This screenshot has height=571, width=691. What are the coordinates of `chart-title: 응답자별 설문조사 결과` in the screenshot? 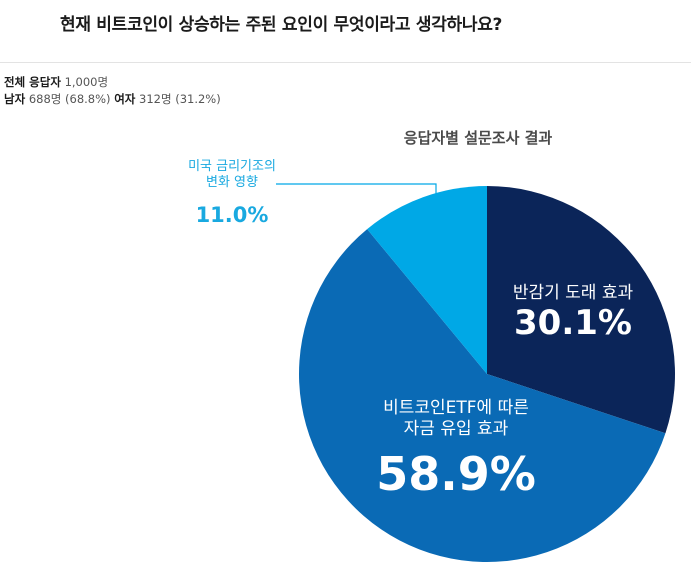 It's located at (478, 138).